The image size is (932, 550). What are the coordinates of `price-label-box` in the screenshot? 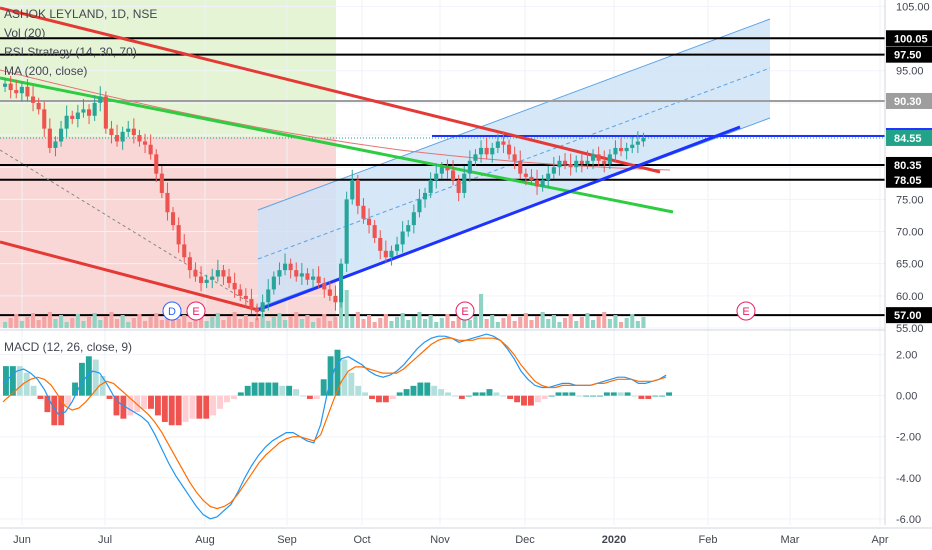 It's located at (909, 54).